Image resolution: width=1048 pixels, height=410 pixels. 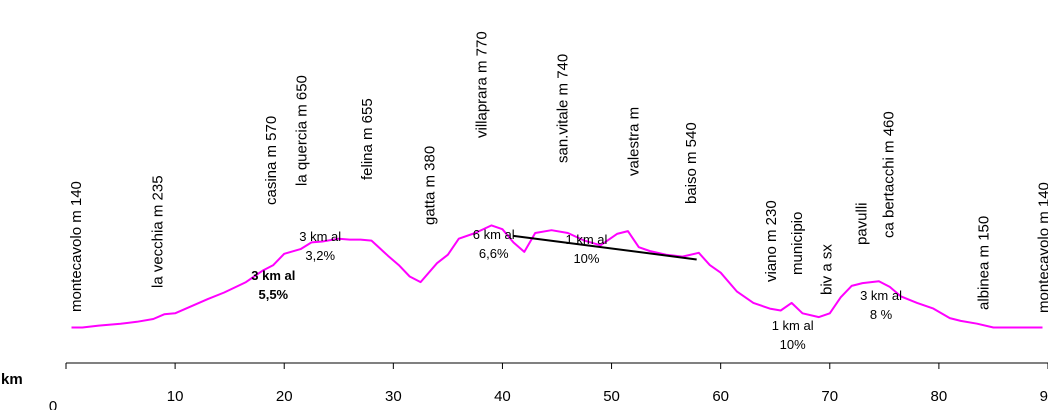 What do you see at coordinates (494, 234) in the screenshot?
I see `gradient-annotation: 6 km al` at bounding box center [494, 234].